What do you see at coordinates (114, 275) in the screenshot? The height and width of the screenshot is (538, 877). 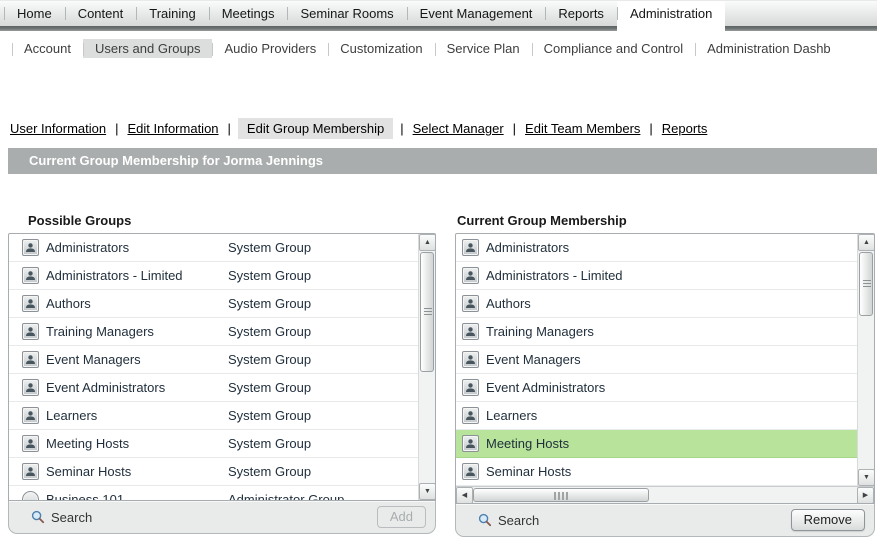 I see `group-name: Administrators - Limited` at bounding box center [114, 275].